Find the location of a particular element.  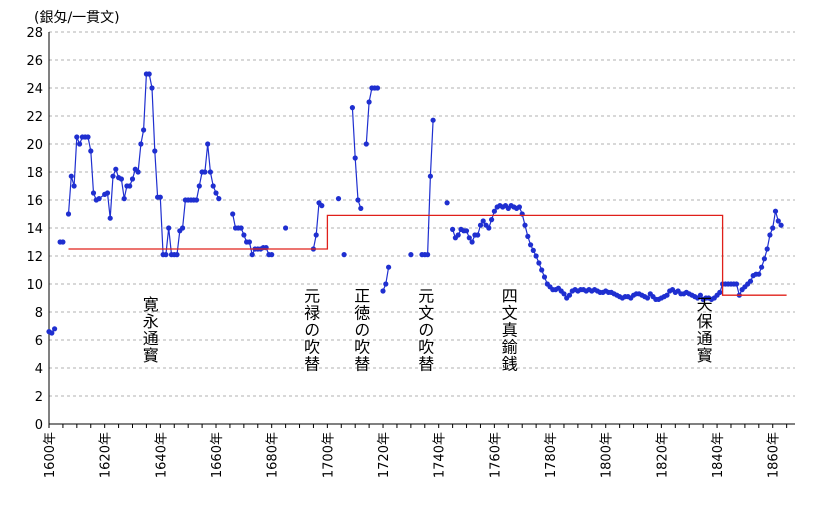

y-axis-label: (銀匁/一貫文) is located at coordinates (77, 17).